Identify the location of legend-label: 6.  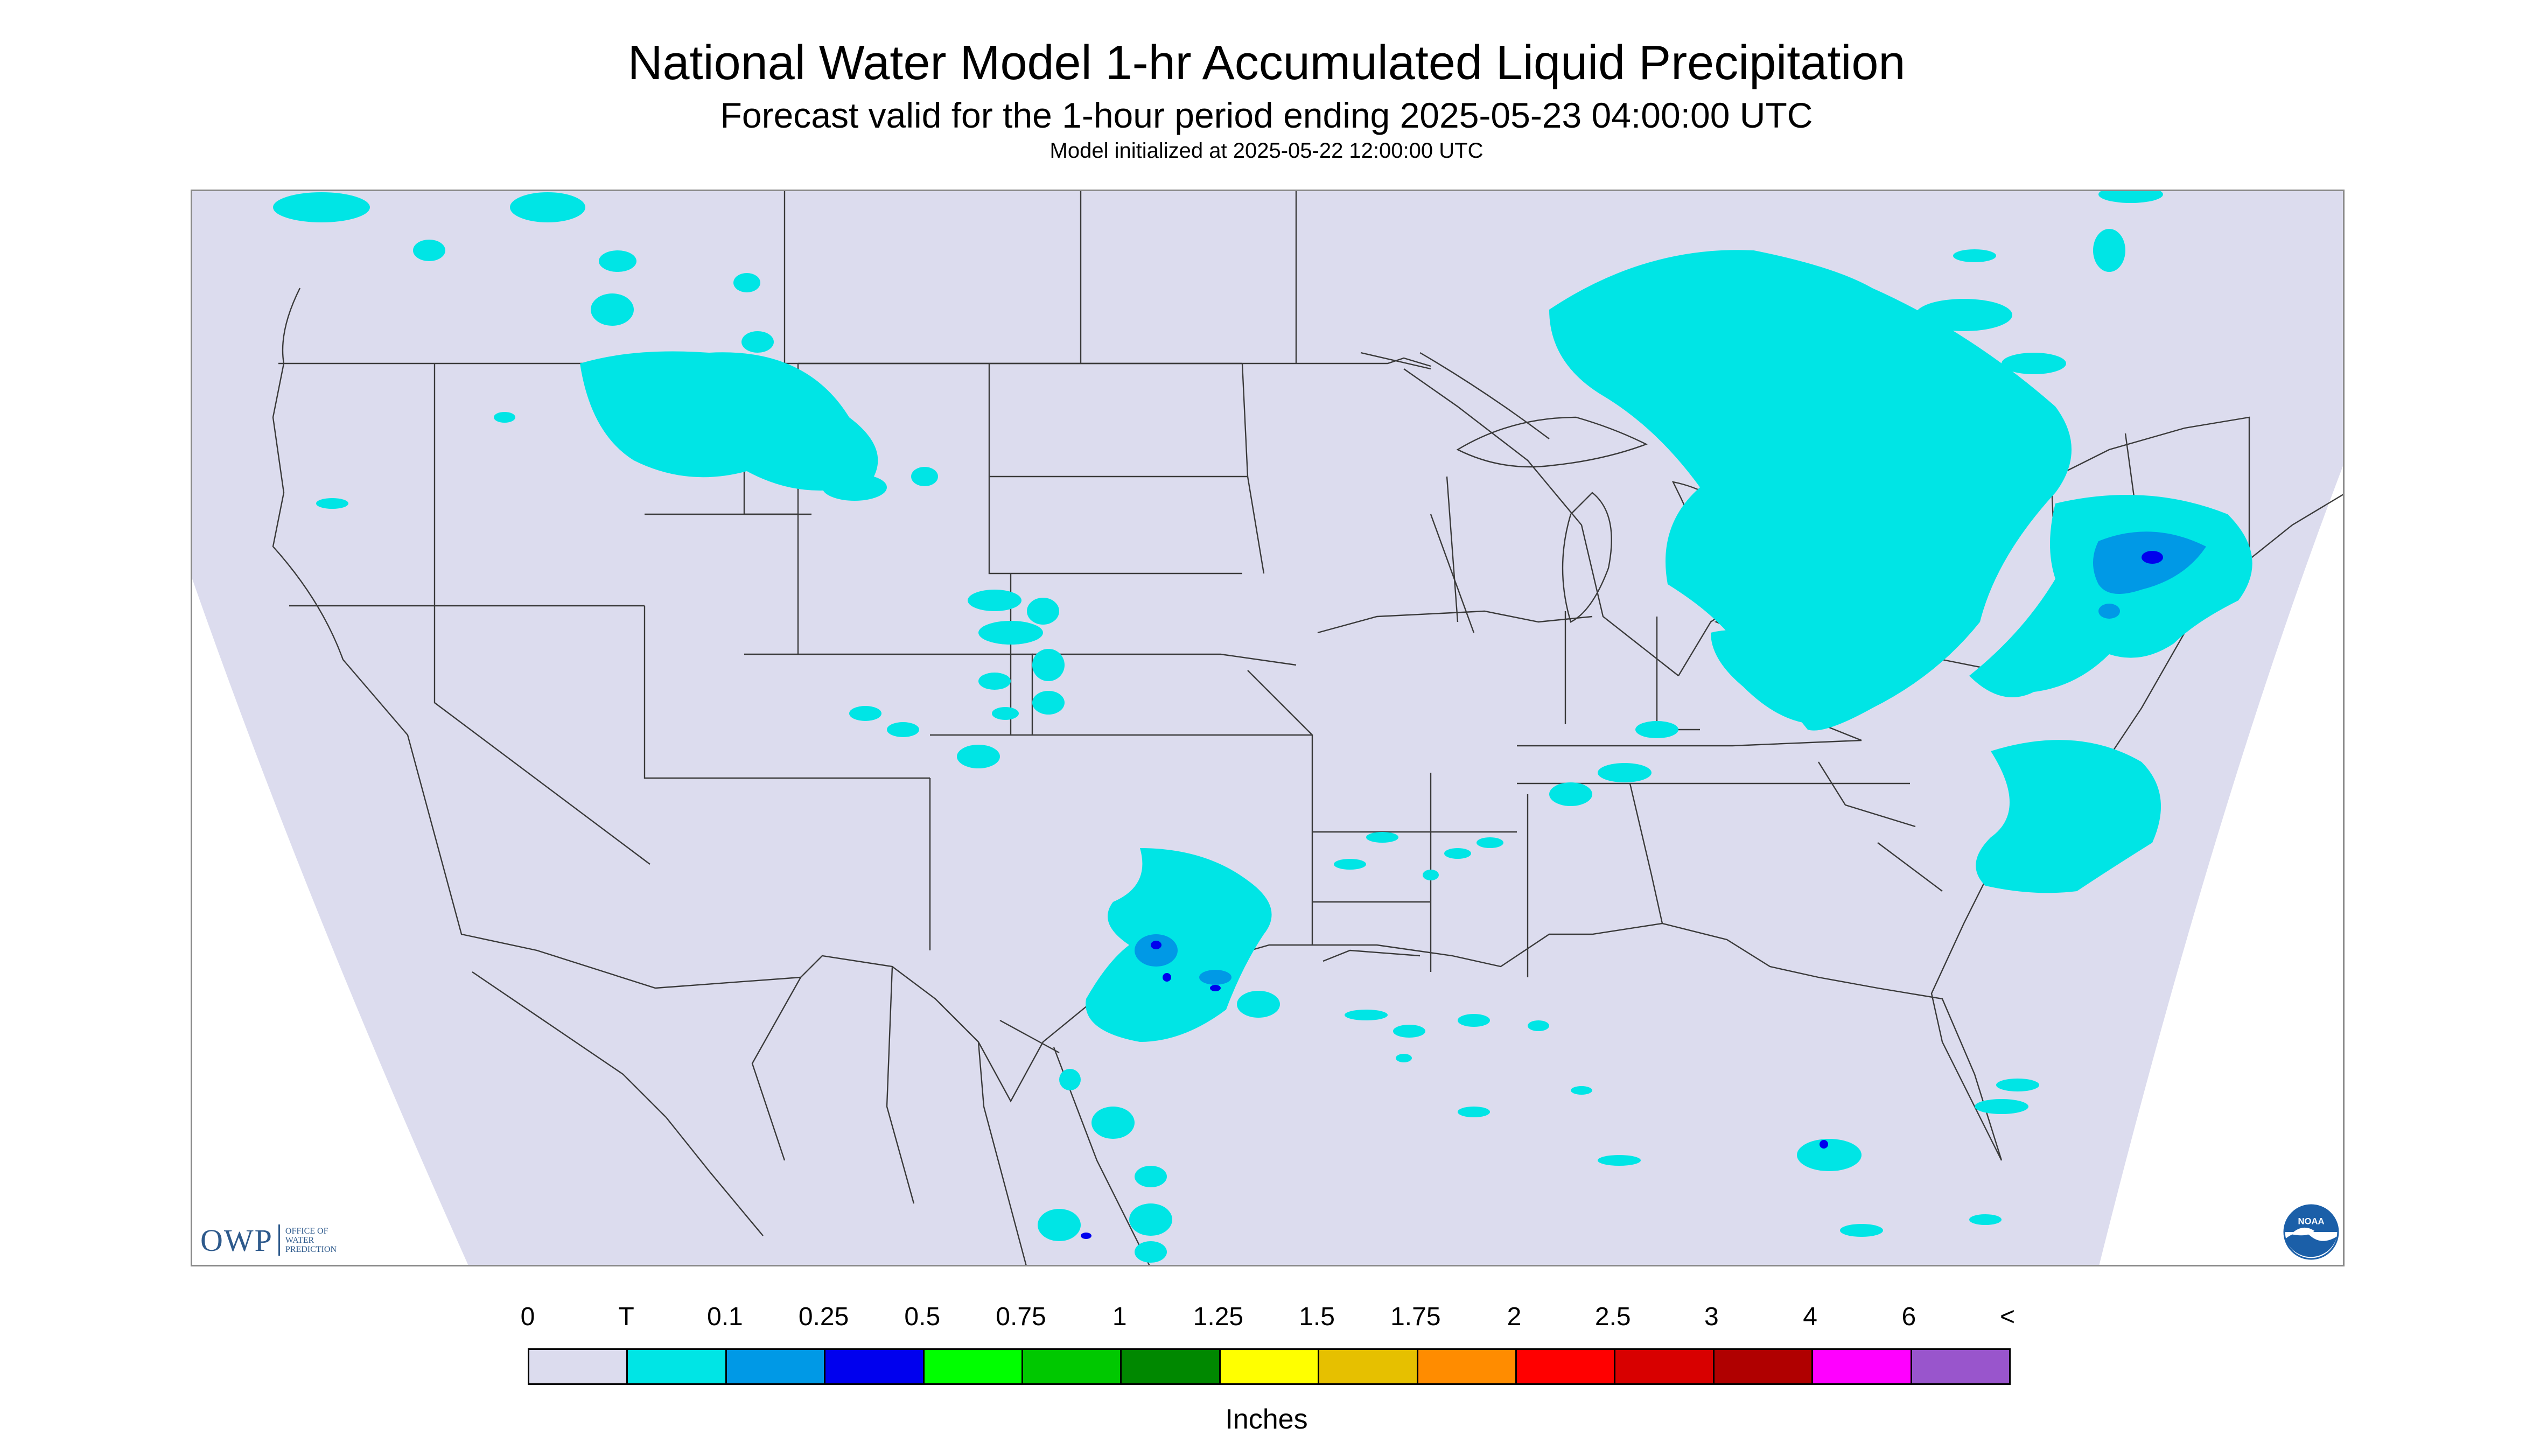
(1909, 1317).